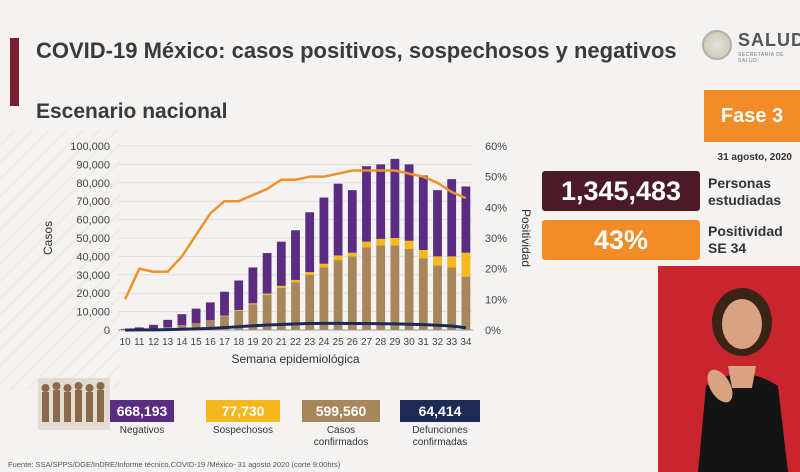 This screenshot has width=800, height=472. What do you see at coordinates (496, 178) in the screenshot?
I see `y2-tick-label: 50%` at bounding box center [496, 178].